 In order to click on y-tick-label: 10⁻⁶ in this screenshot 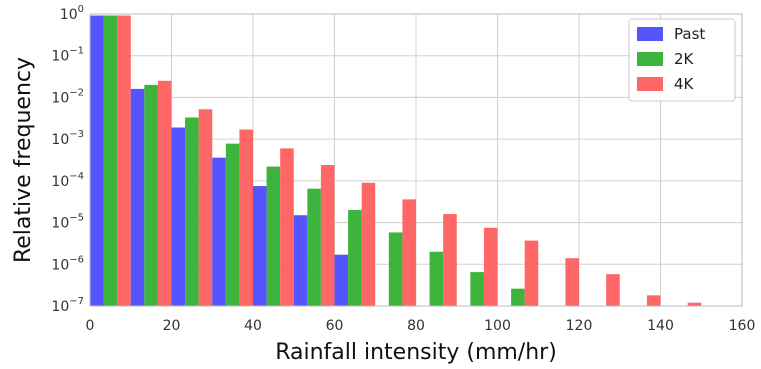, I will do `click(67, 263)`.